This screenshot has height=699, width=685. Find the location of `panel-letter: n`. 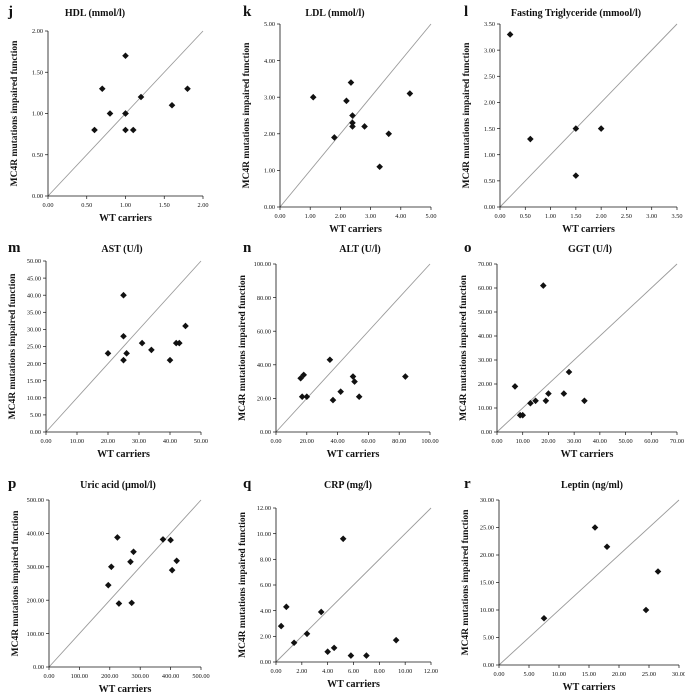

panel-letter: n is located at coordinates (247, 248).